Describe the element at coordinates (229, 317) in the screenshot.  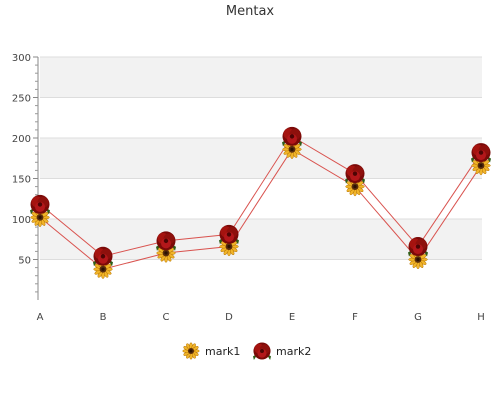
I see `x-tick-label: D` at that location.